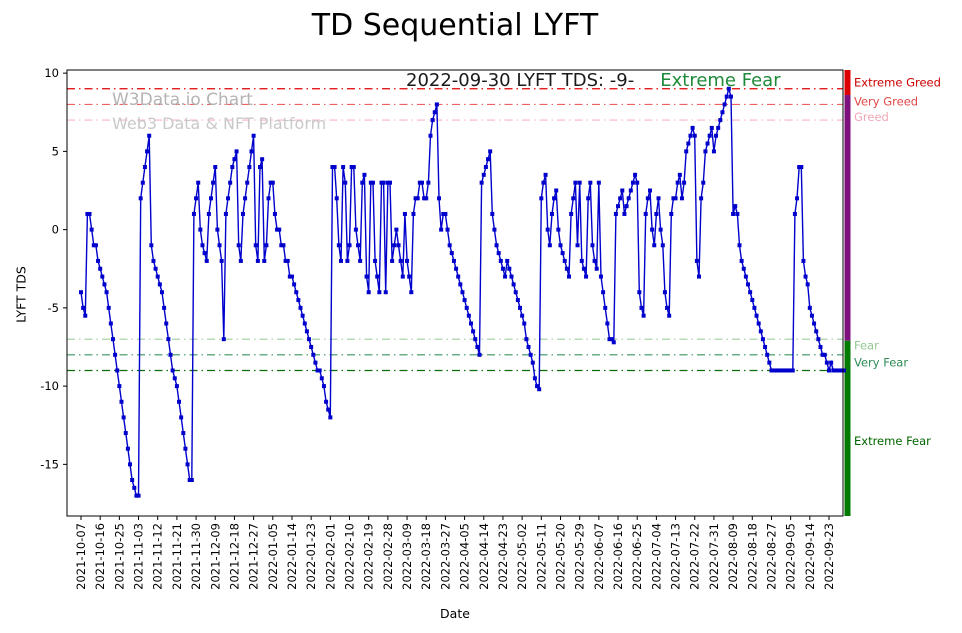  What do you see at coordinates (733, 556) in the screenshot?
I see `x-tick-label: 2022-08-09` at bounding box center [733, 556].